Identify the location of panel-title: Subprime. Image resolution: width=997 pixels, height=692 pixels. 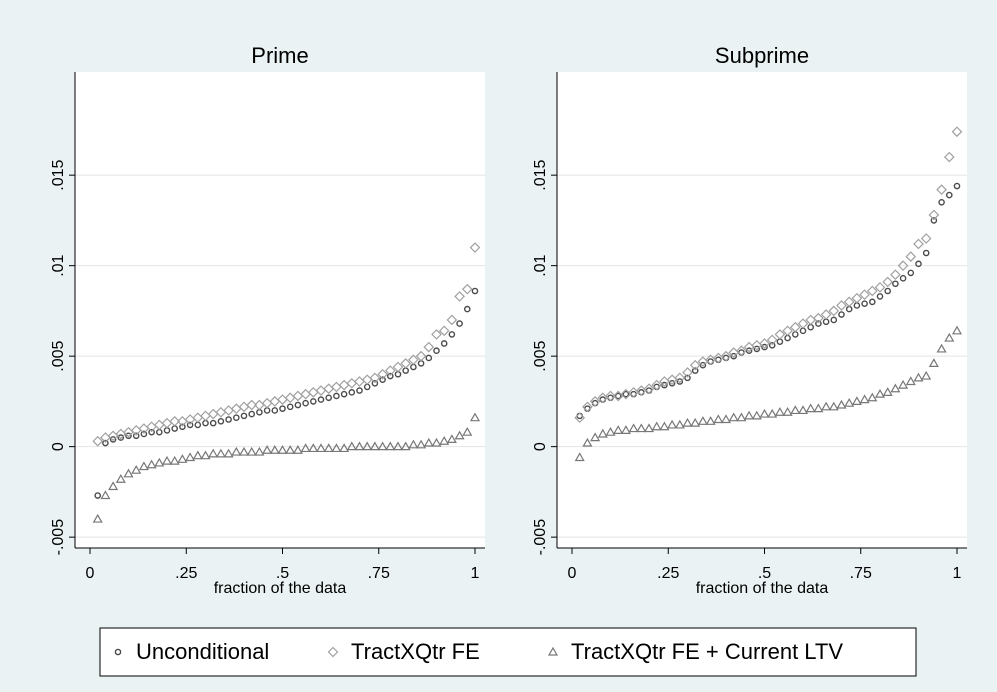
(762, 55).